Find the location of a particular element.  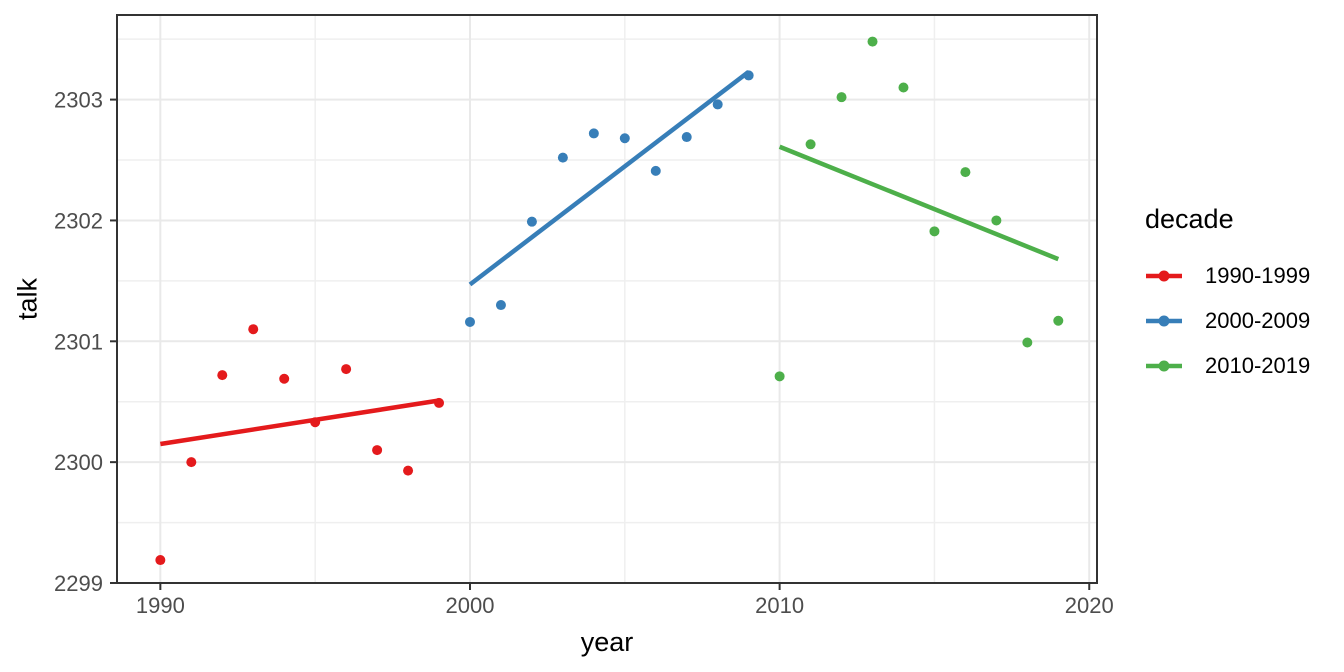

legend-title: decade is located at coordinates (1189, 219).